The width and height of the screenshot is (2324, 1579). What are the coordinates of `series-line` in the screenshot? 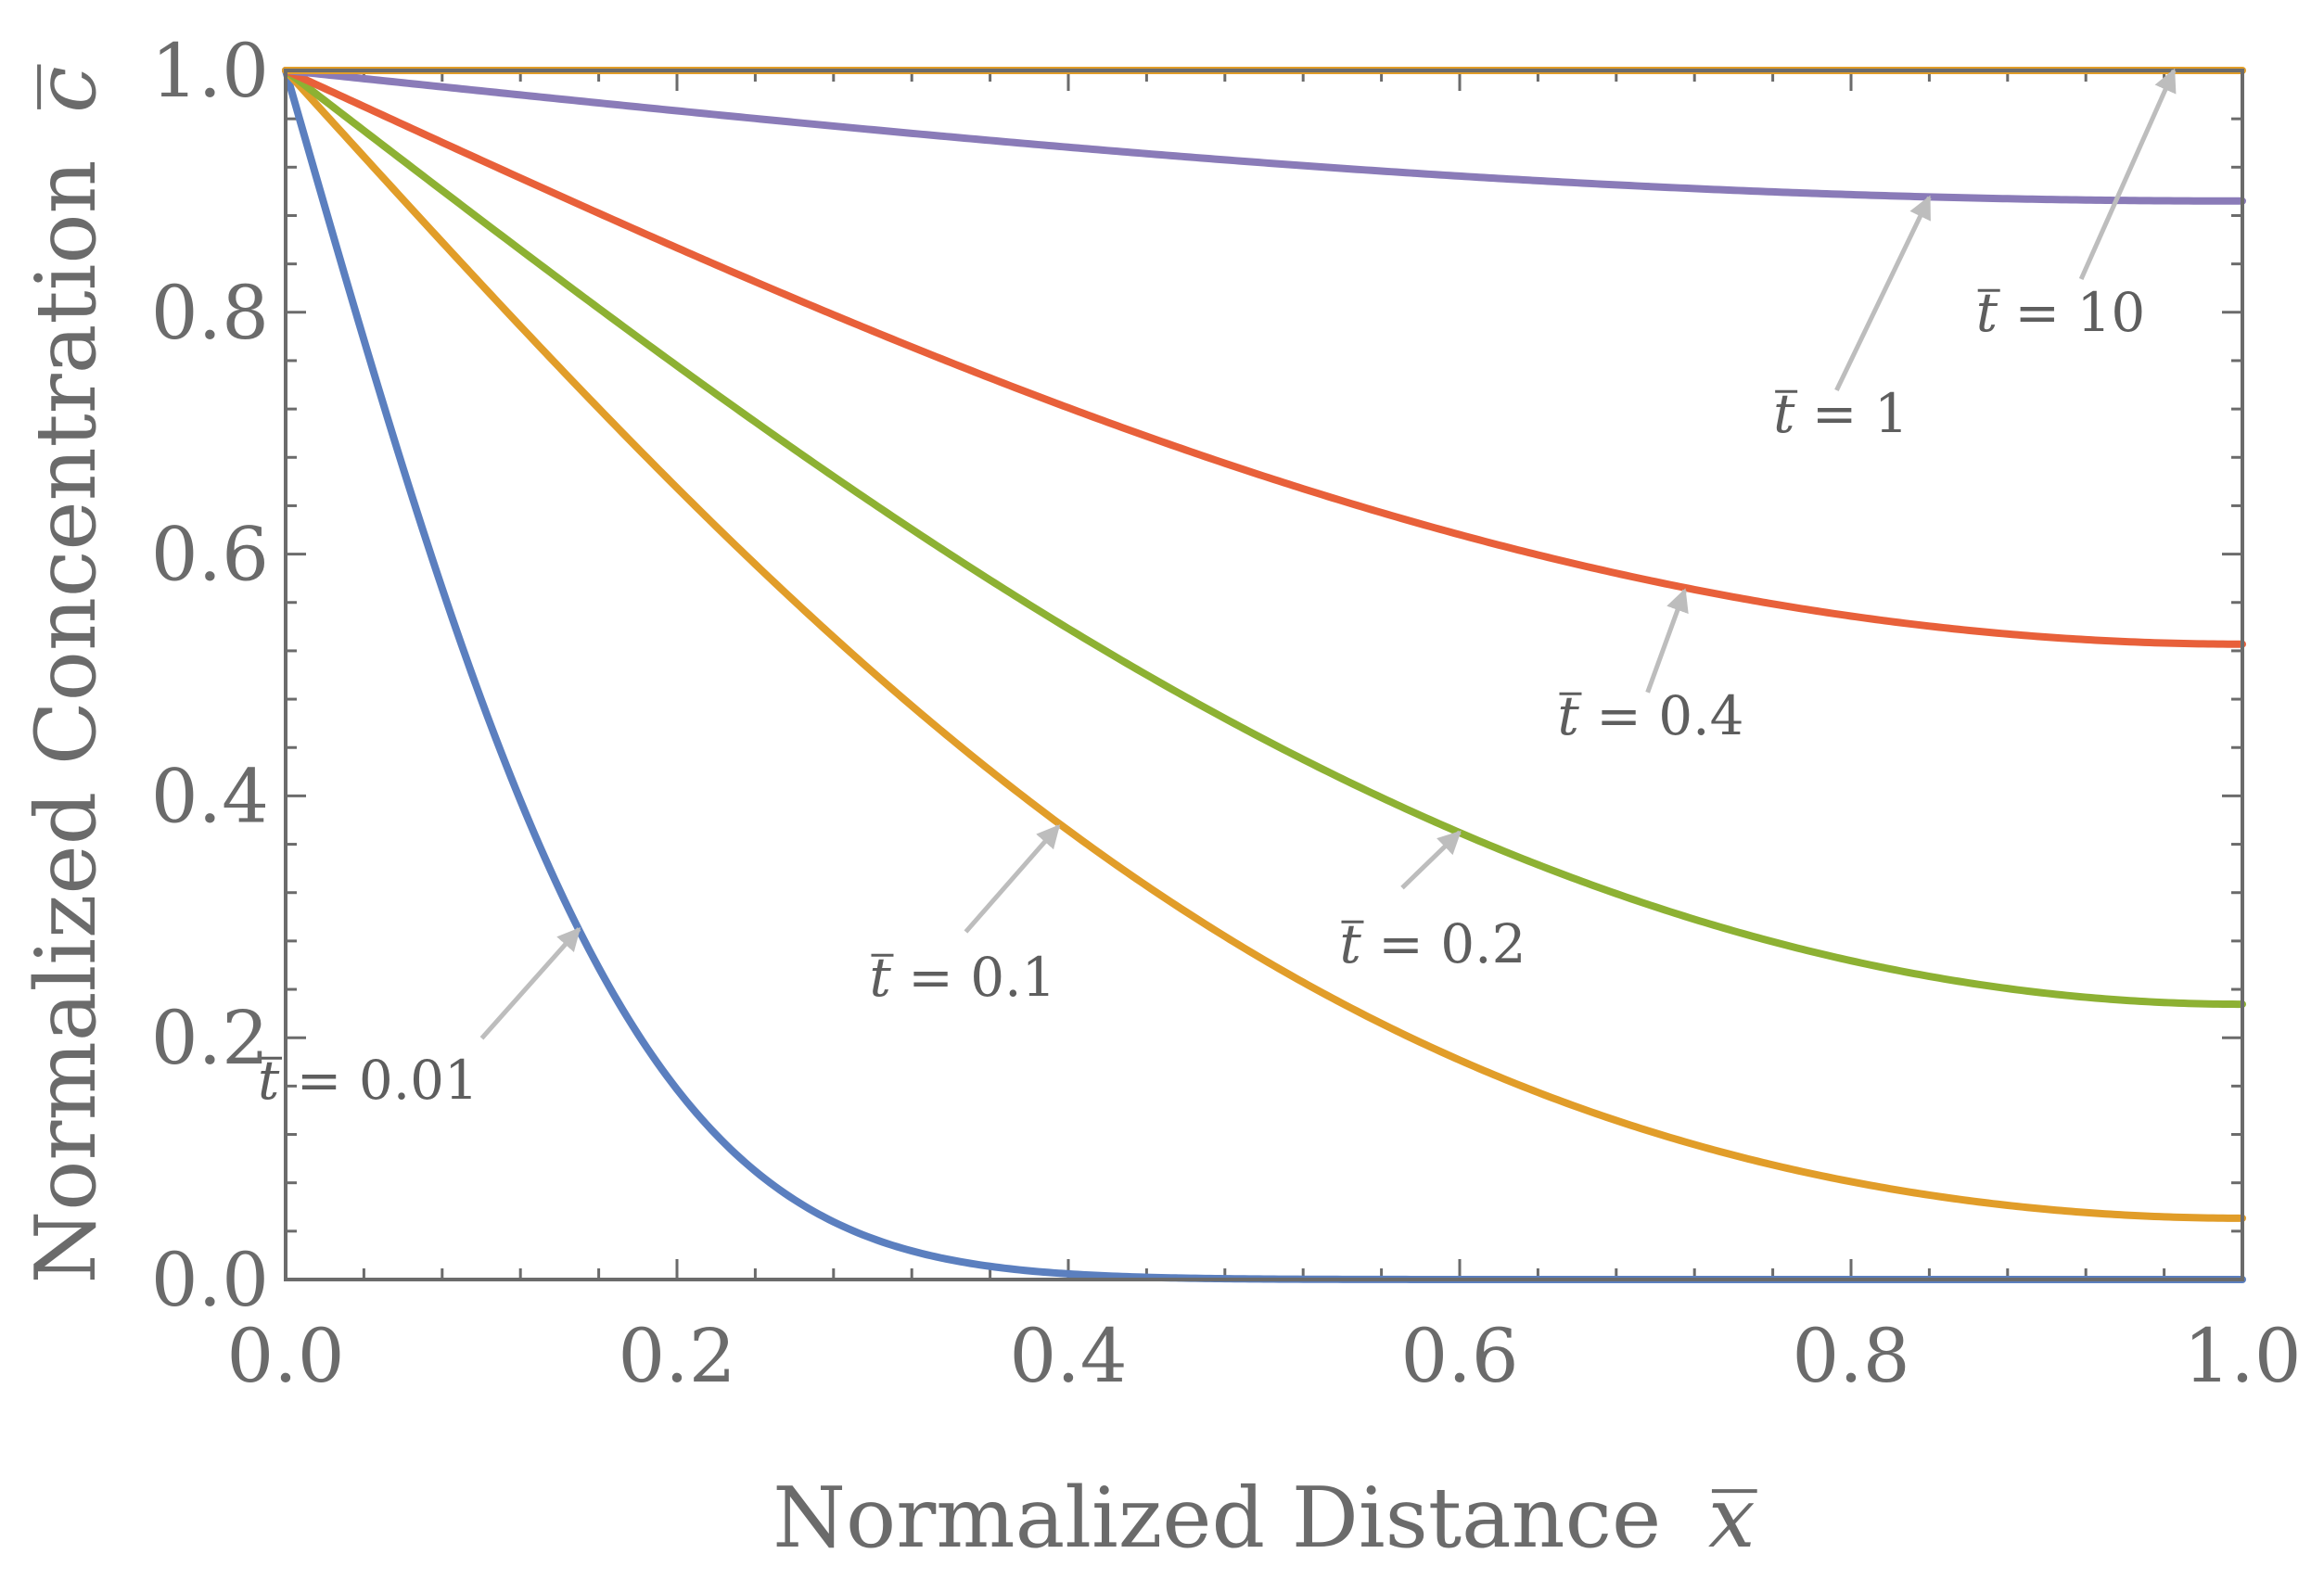 It's located at (1264, 136).